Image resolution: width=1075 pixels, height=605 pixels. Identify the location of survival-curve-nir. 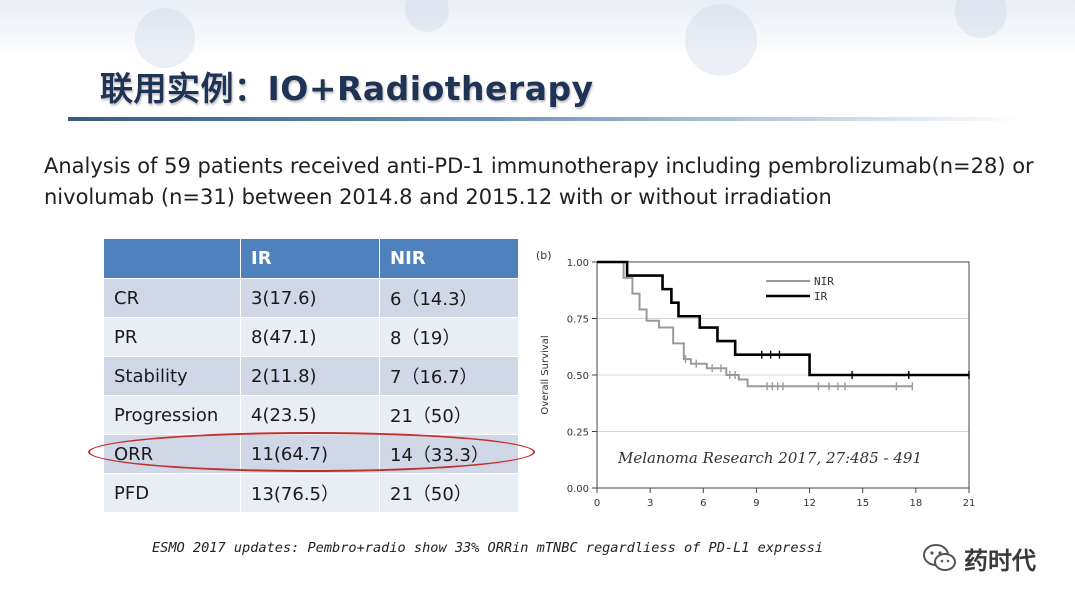
(755, 324).